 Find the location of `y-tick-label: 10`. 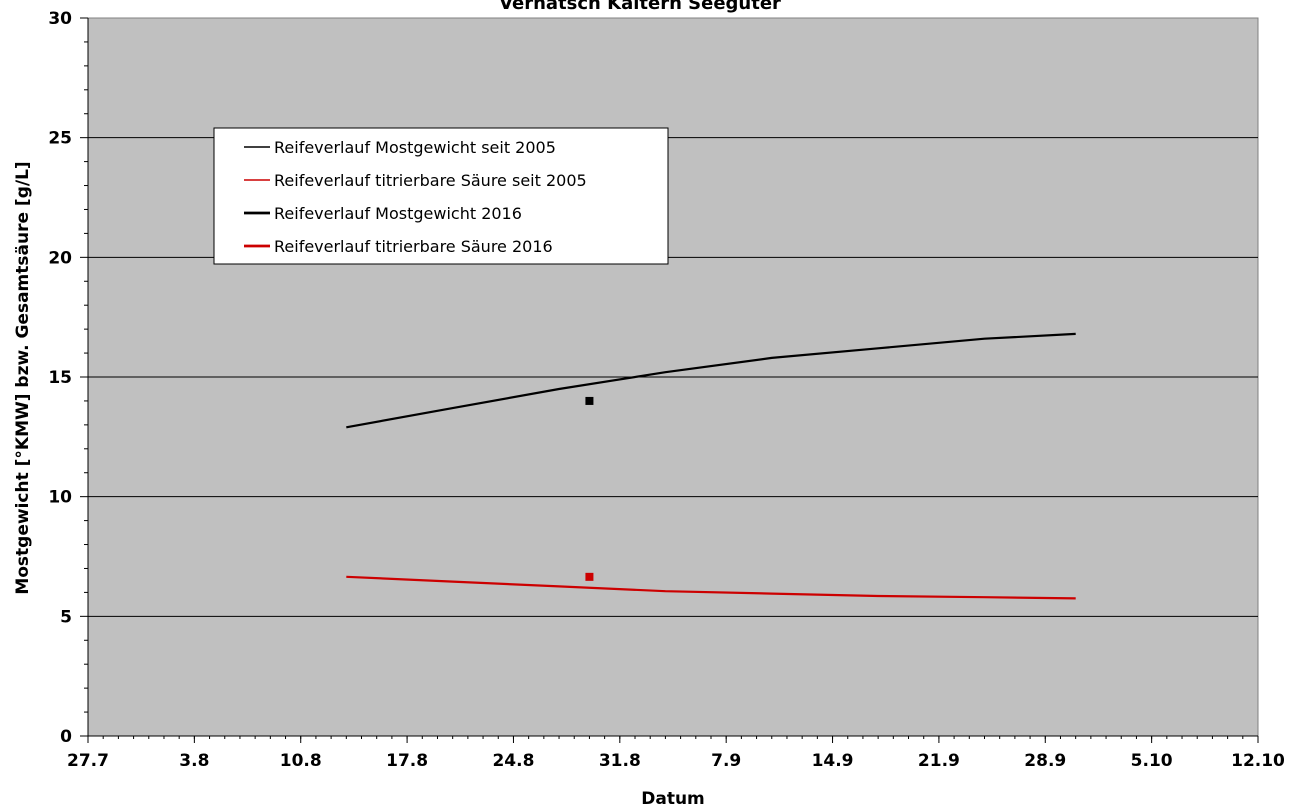

y-tick-label: 10 is located at coordinates (60, 498).